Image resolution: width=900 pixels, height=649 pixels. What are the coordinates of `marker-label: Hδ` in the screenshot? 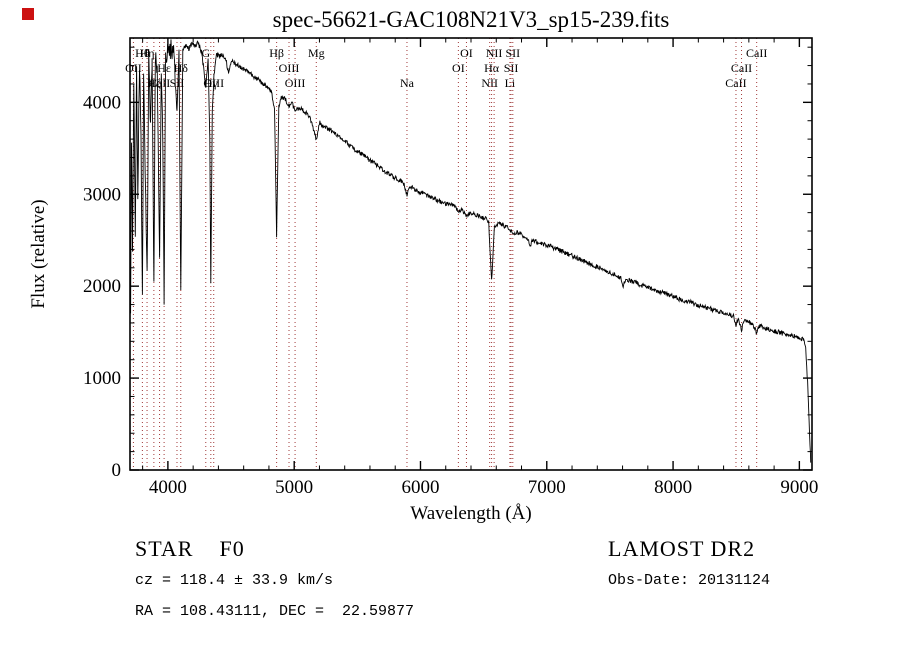 It's located at (181, 68).